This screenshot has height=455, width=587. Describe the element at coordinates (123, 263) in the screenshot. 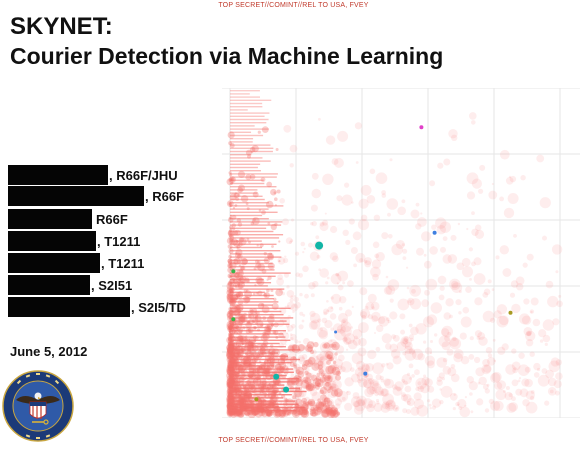

I see `author-org: , T1211` at that location.